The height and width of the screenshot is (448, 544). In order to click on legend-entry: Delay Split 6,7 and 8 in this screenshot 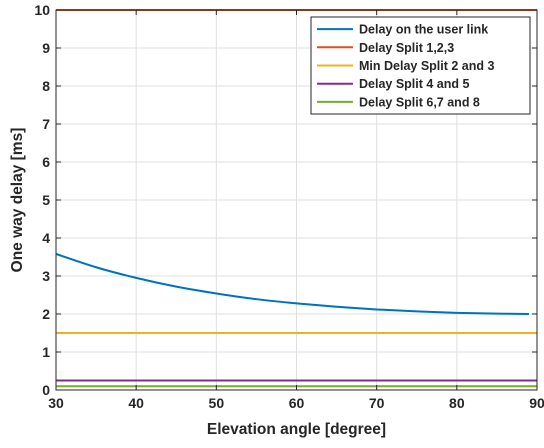, I will do `click(398, 102)`.